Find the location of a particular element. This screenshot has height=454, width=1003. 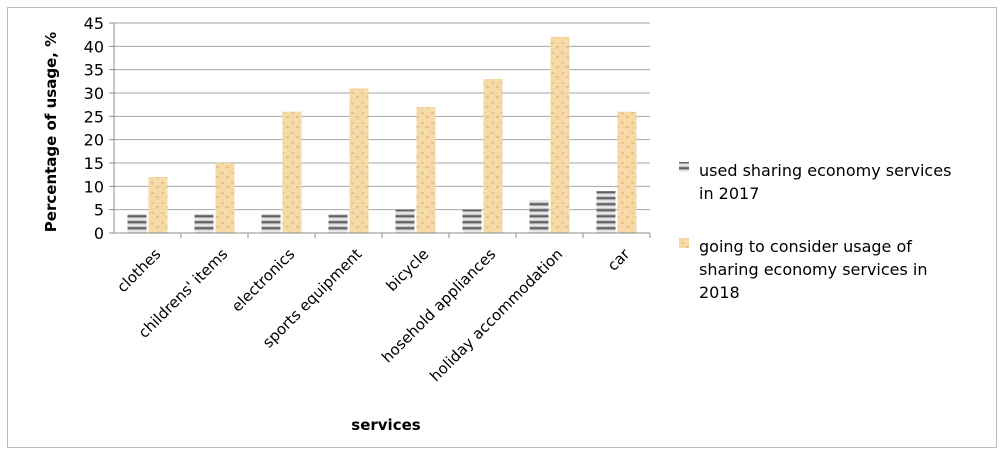

legend-swatch-2017 is located at coordinates (684, 167).